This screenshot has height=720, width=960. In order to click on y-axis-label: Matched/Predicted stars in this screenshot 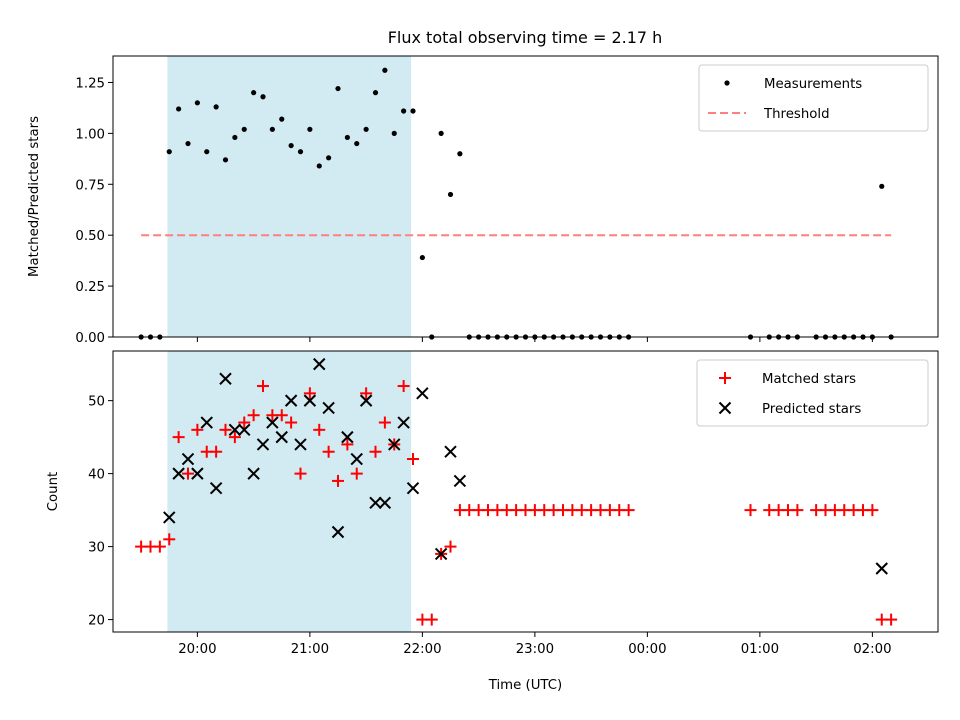, I will do `click(34, 196)`.